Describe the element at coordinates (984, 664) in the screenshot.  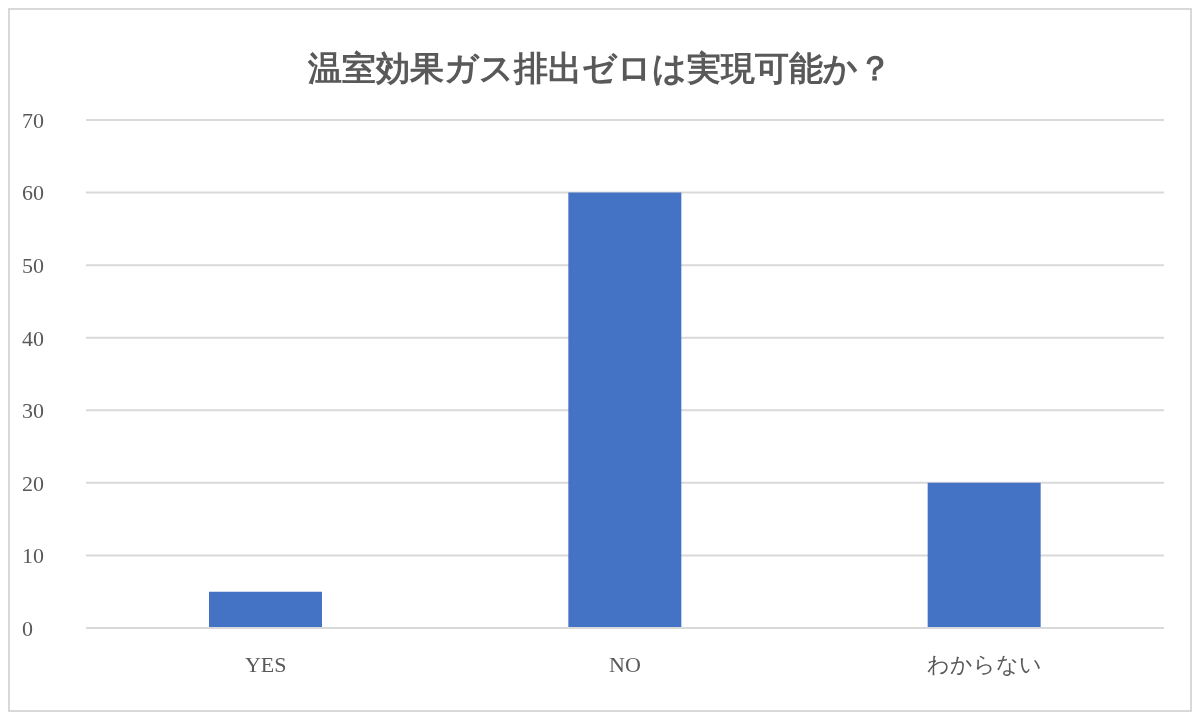
I see `x-tick-label: わからない` at that location.